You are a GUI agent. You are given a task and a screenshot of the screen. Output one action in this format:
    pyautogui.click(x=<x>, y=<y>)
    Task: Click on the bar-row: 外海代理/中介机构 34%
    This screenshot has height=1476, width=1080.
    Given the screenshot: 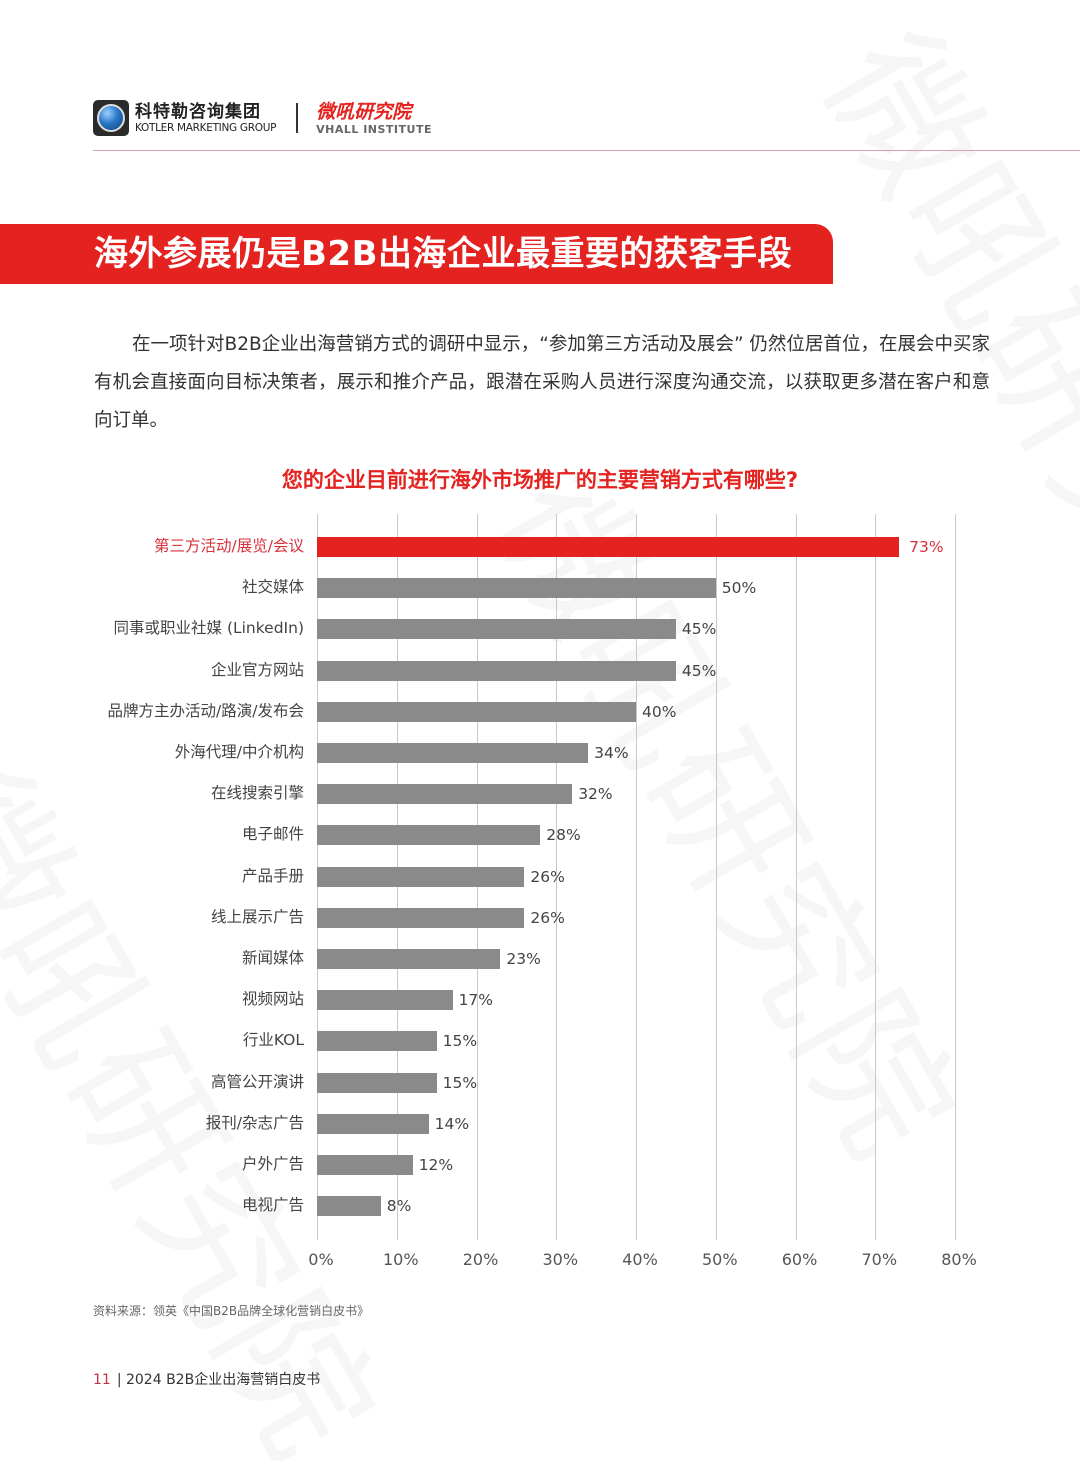 What is the action you would take?
    pyautogui.click(x=540, y=753)
    